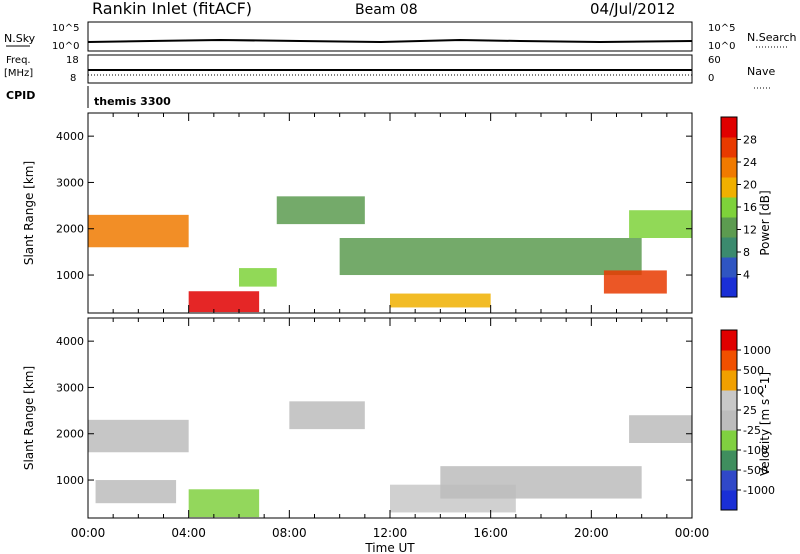 This screenshot has height=554, width=800. I want to click on x-tick-label-1: 04:00, so click(188, 533).